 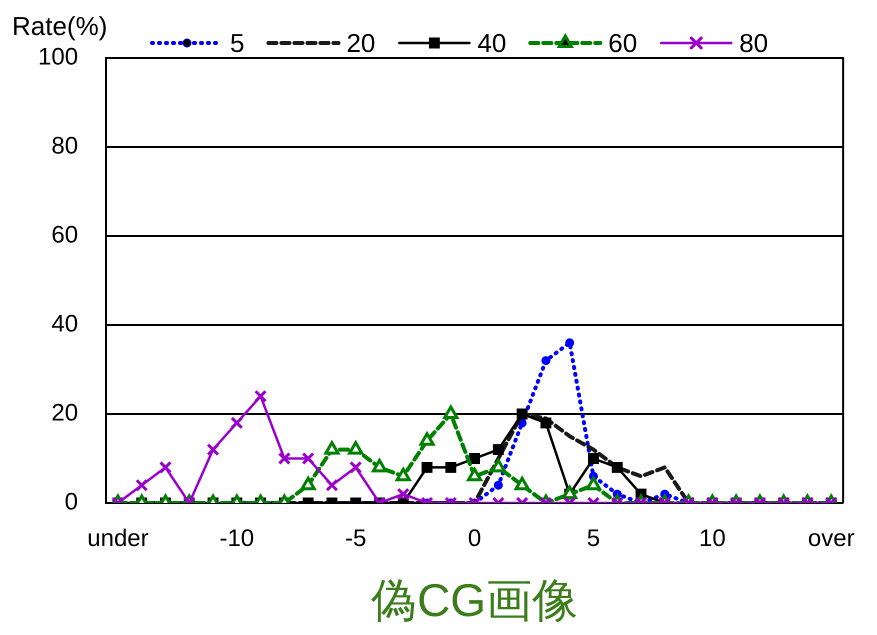 What do you see at coordinates (355, 538) in the screenshot?
I see `x-tick-label: -5` at bounding box center [355, 538].